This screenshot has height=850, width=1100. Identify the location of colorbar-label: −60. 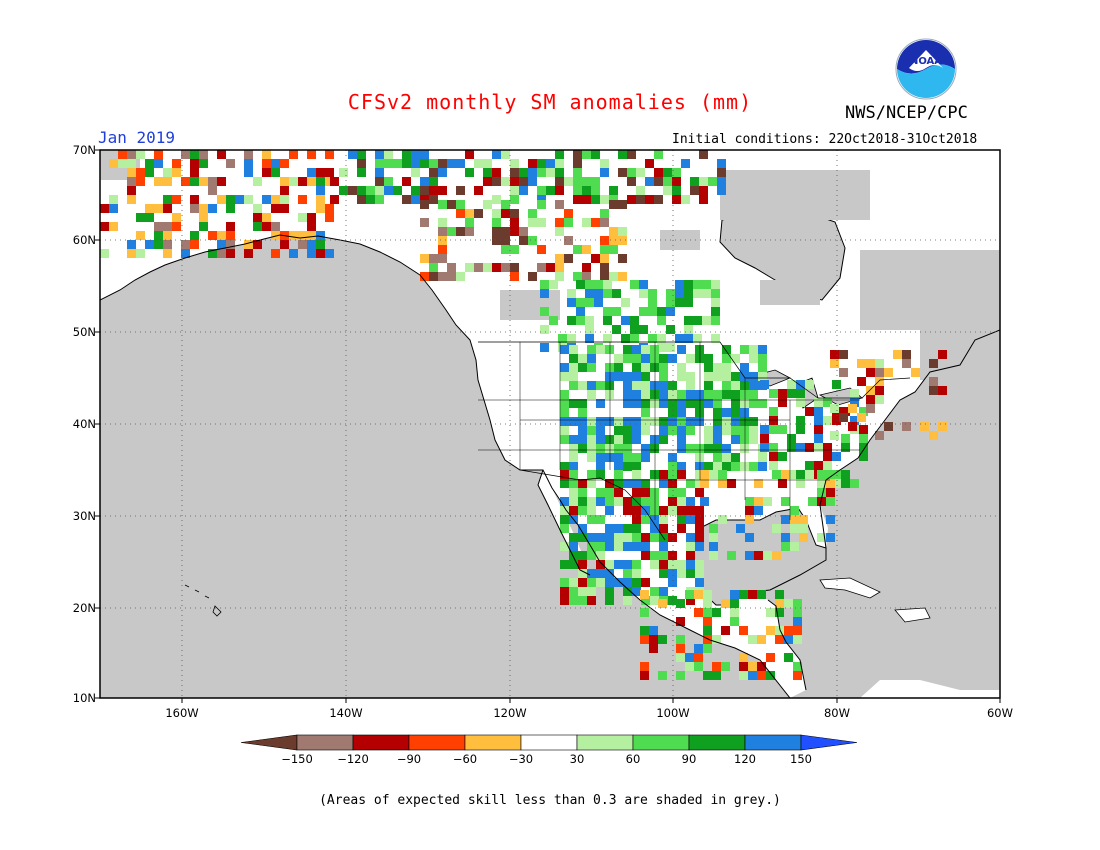
(465, 759).